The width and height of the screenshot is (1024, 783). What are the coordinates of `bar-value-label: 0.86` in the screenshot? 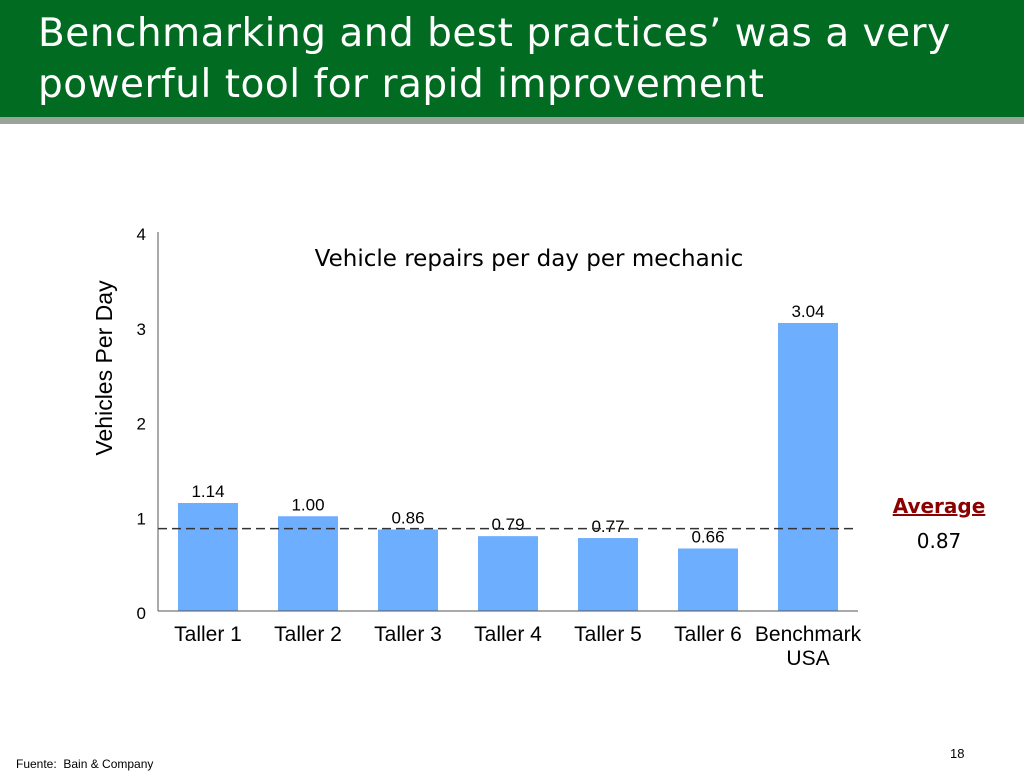 It's located at (407, 518).